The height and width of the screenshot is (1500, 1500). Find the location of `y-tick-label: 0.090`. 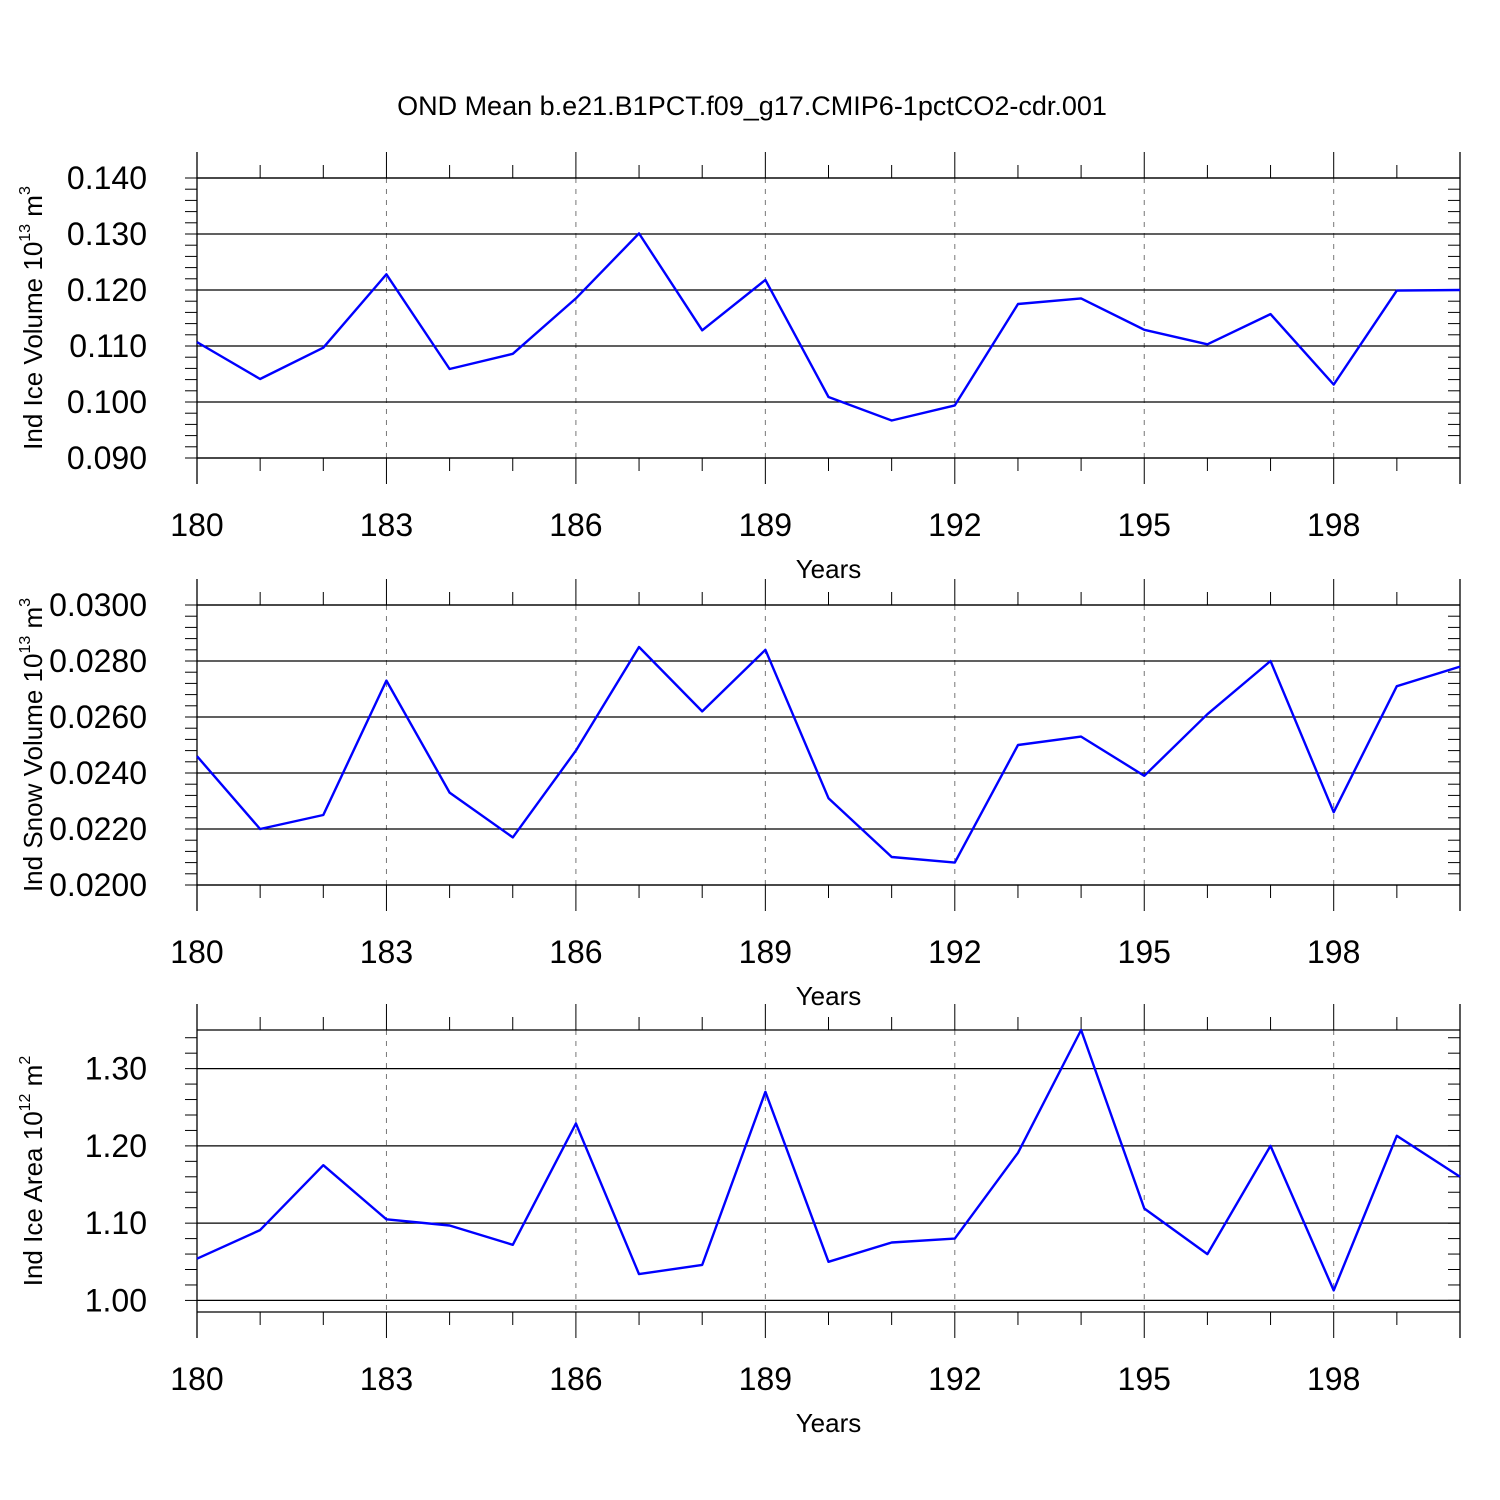

y-tick-label: 0.090 is located at coordinates (107, 458).